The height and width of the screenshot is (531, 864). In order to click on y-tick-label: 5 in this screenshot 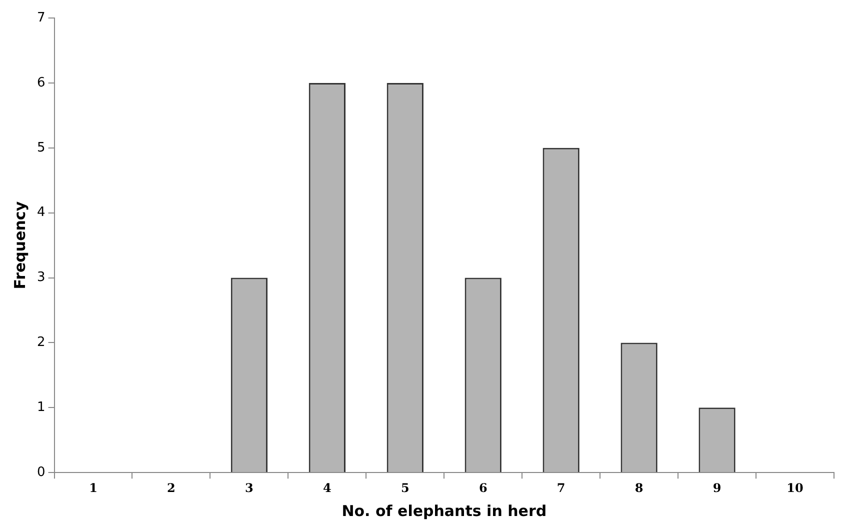, I will do `click(41, 148)`.